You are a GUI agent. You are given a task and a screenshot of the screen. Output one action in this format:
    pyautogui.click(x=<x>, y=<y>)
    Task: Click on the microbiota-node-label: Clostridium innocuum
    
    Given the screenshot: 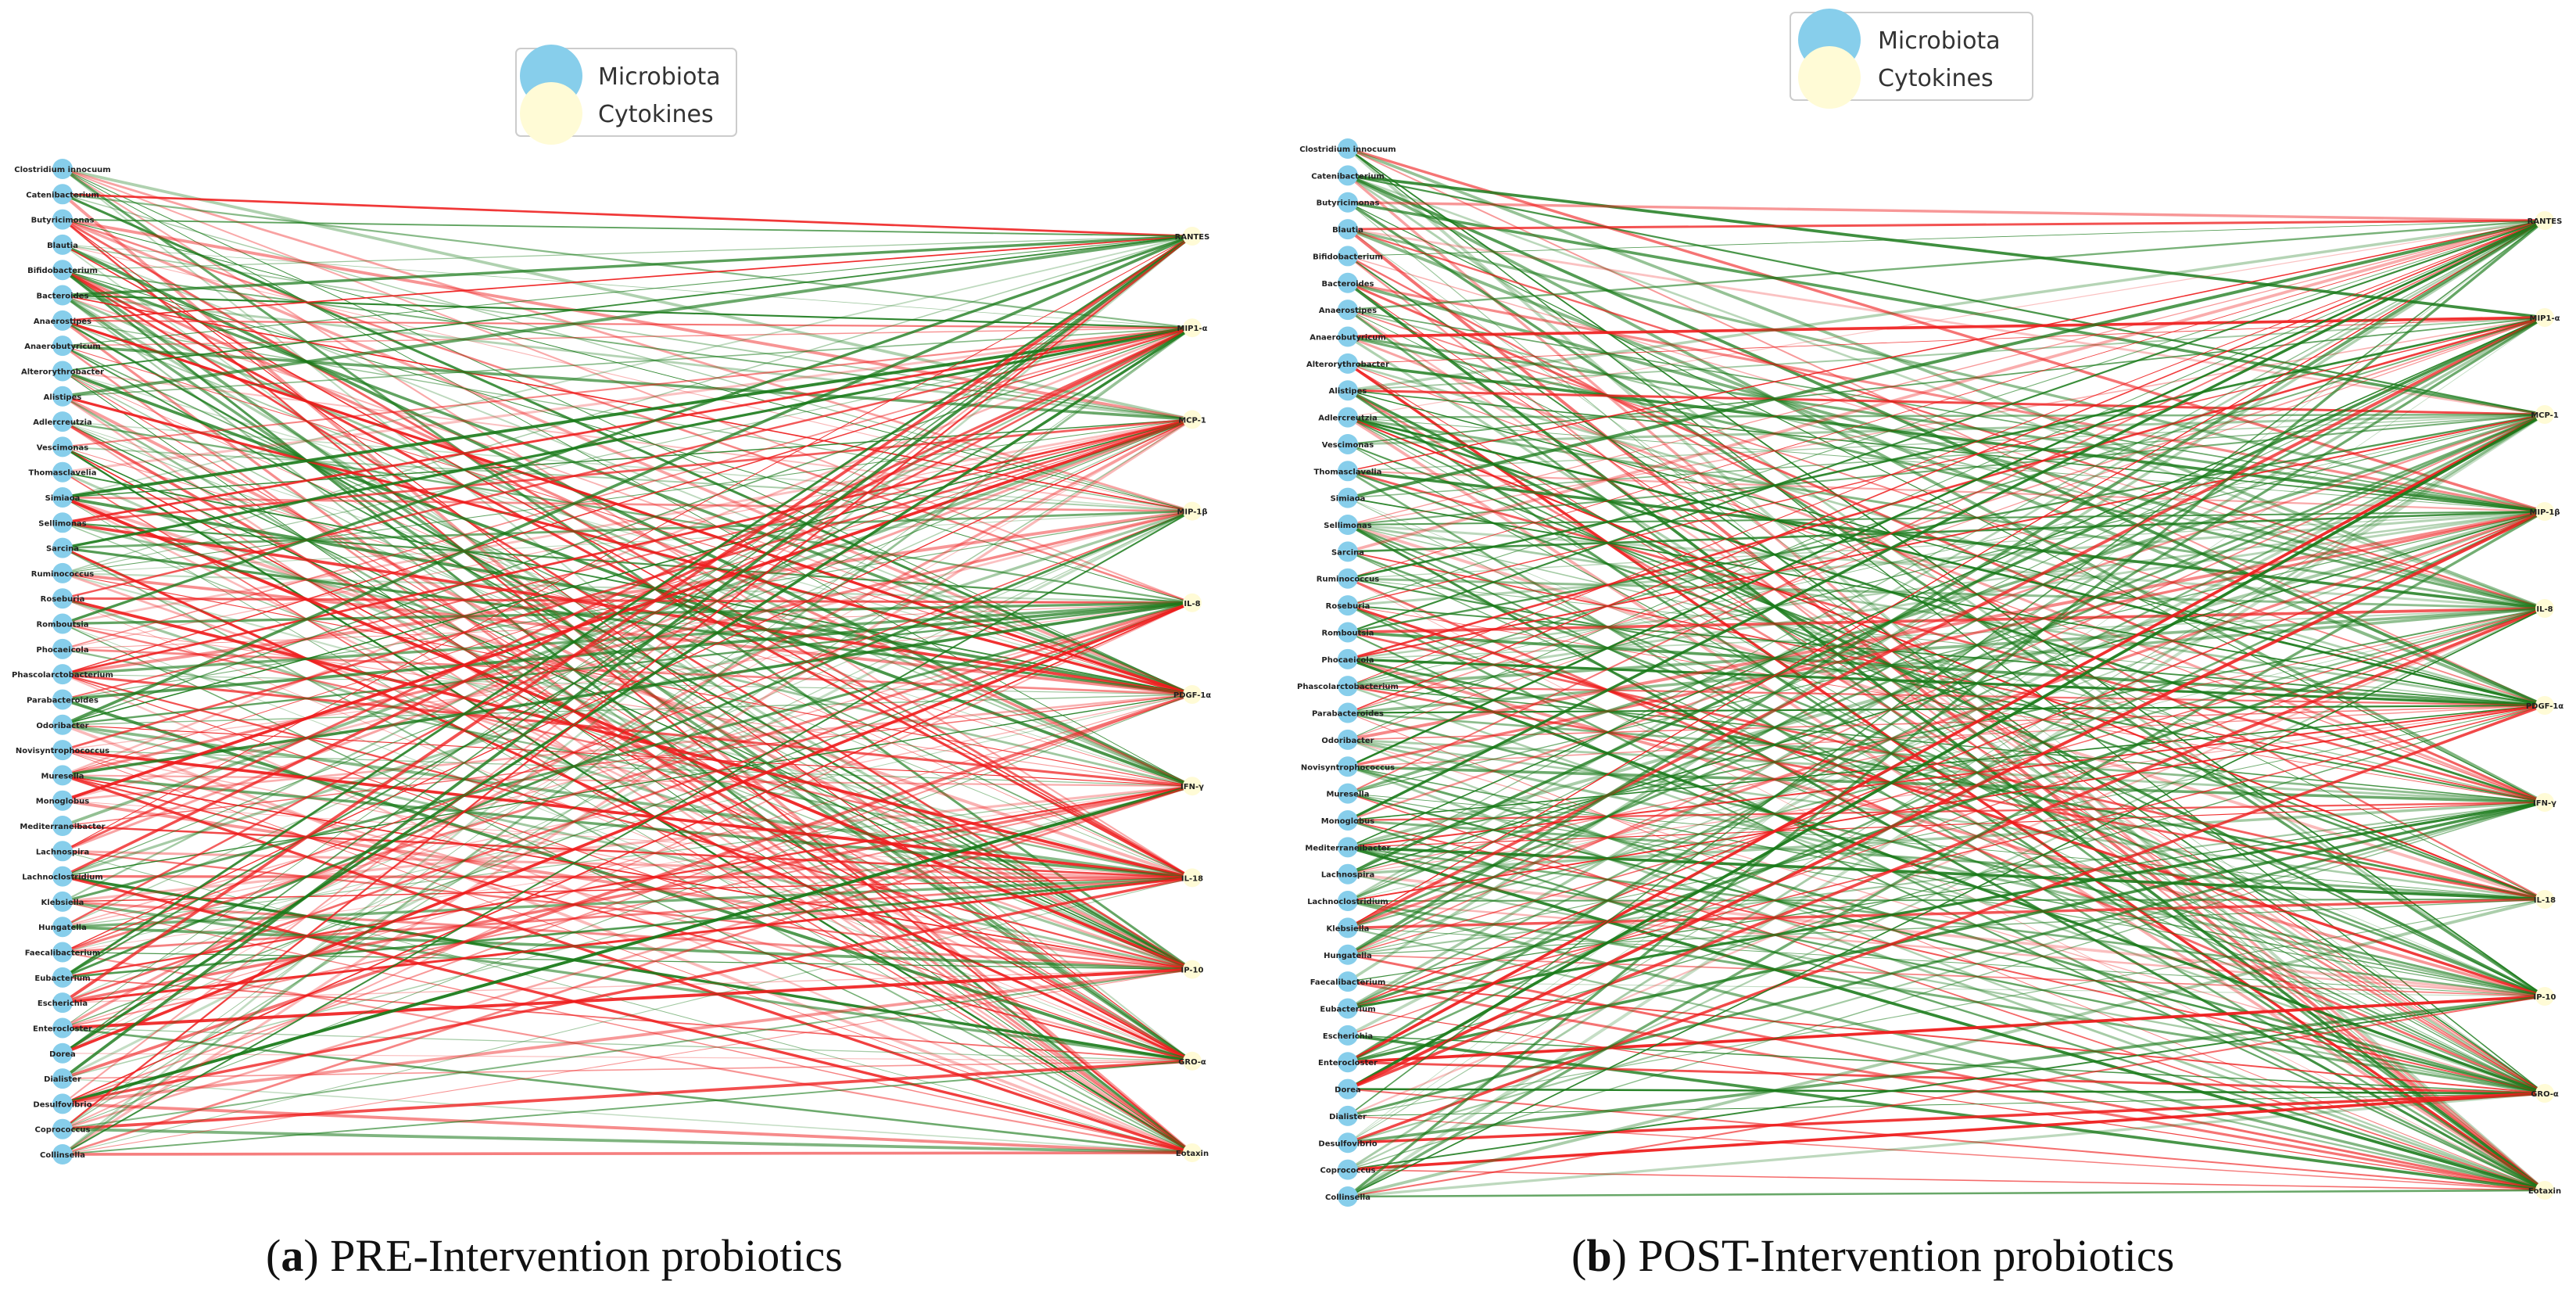 What is the action you would take?
    pyautogui.click(x=62, y=170)
    